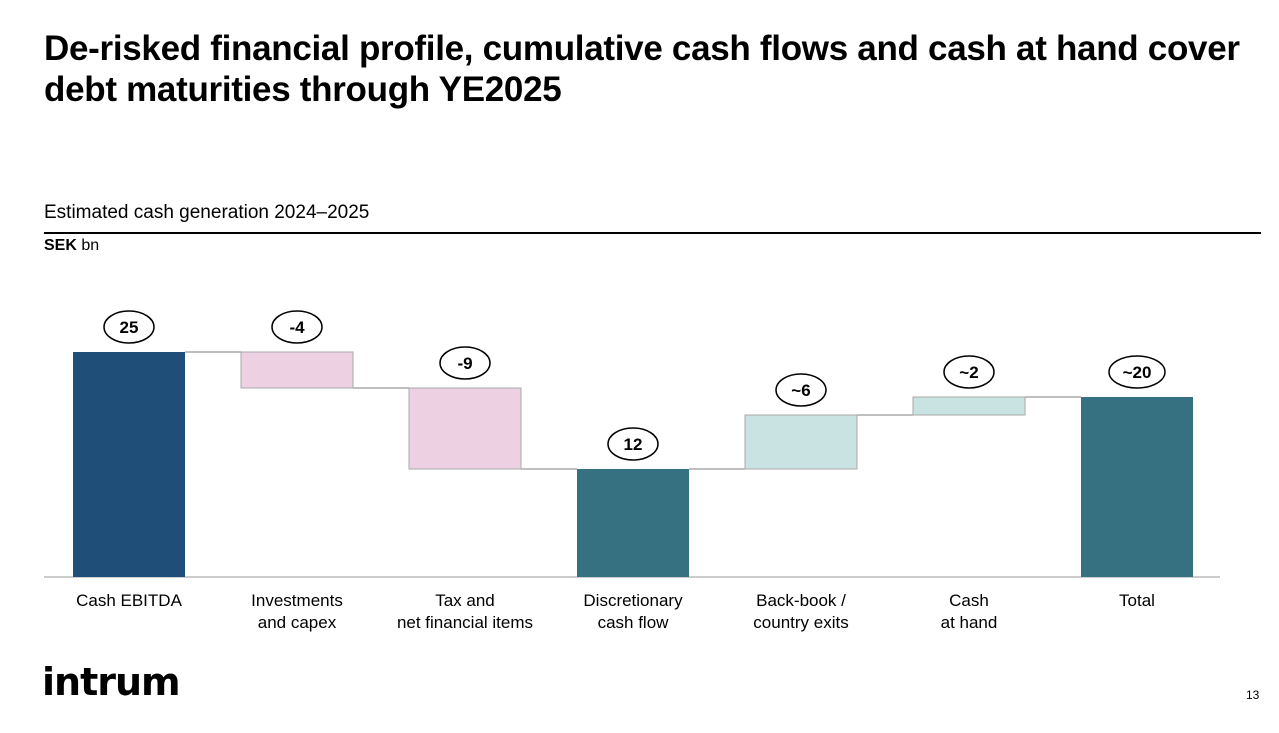 The height and width of the screenshot is (733, 1279). What do you see at coordinates (800, 611) in the screenshot?
I see `category-label: Back-book / country exits` at bounding box center [800, 611].